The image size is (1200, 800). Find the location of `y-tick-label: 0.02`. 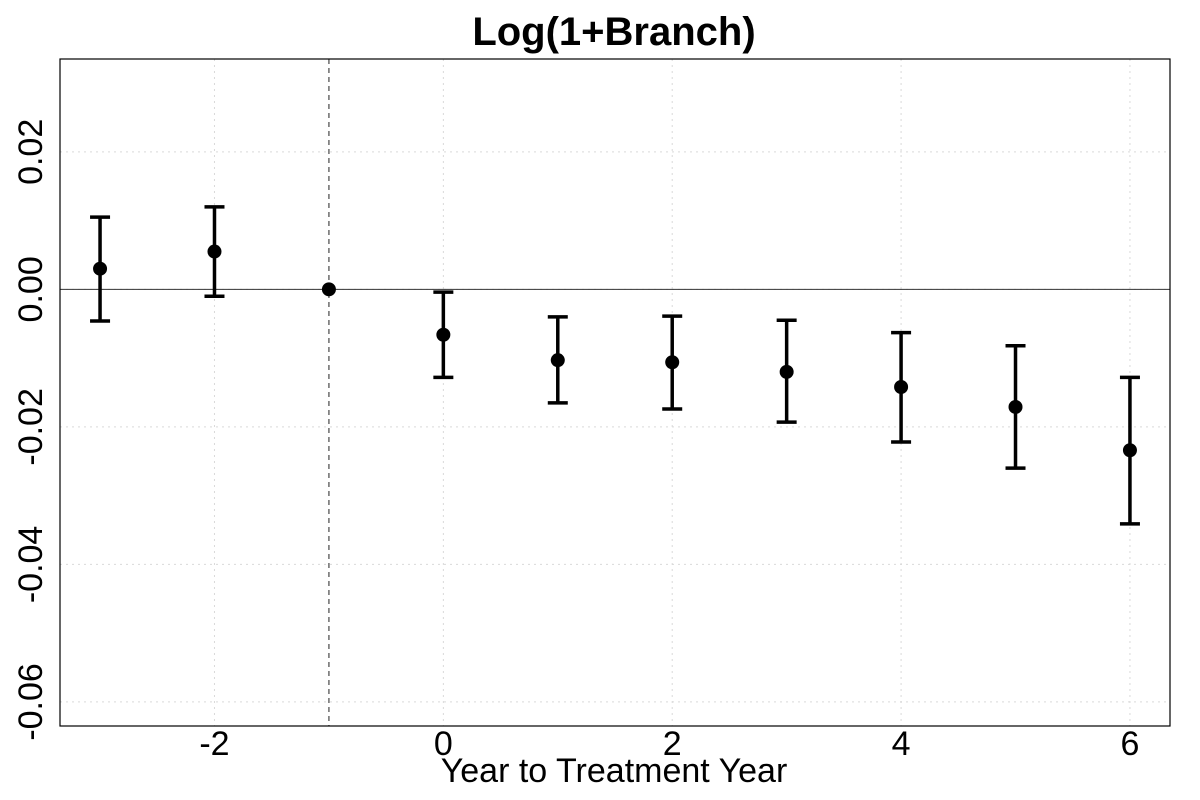

y-tick-label: 0.02 is located at coordinates (31, 152).